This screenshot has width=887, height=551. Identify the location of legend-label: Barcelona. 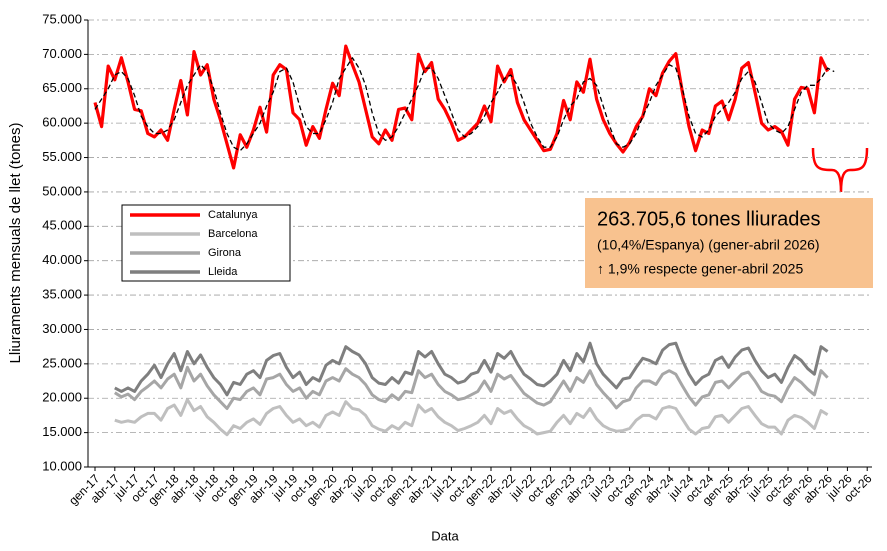
(233, 234).